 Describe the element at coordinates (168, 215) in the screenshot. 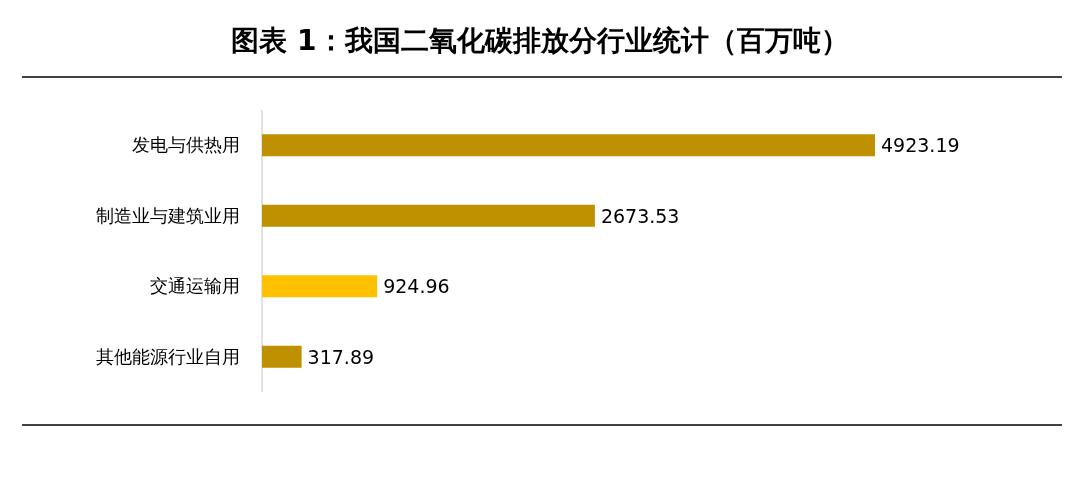

I see `y-tick-label: 制造业与建筑业用` at that location.